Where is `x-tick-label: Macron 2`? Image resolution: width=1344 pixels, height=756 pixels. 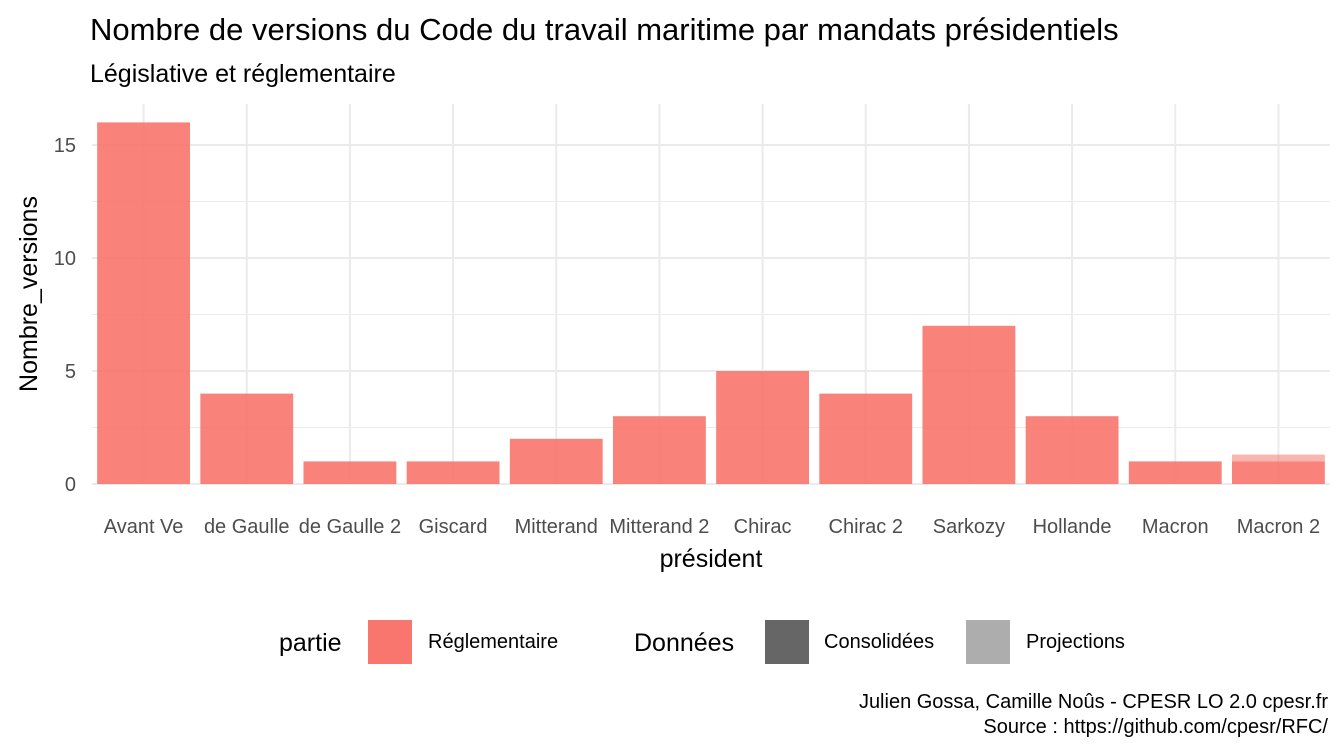
x-tick-label: Macron 2 is located at coordinates (1278, 527).